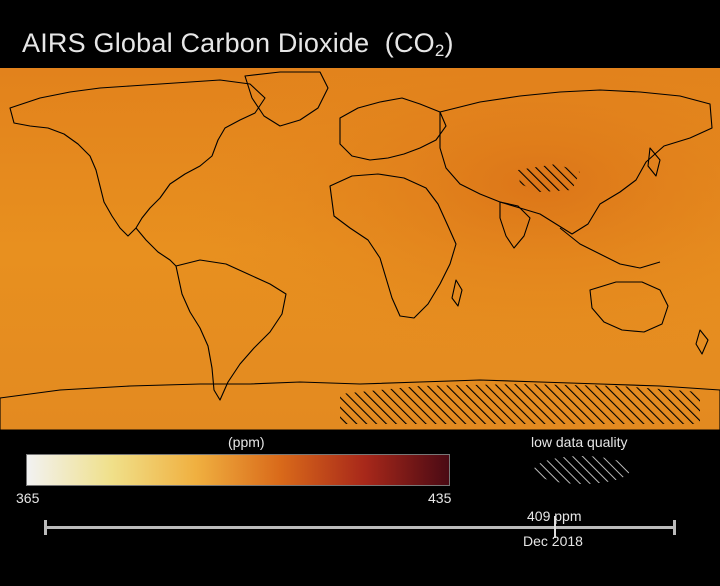  I want to click on new-zealand-outline, so click(702, 342).